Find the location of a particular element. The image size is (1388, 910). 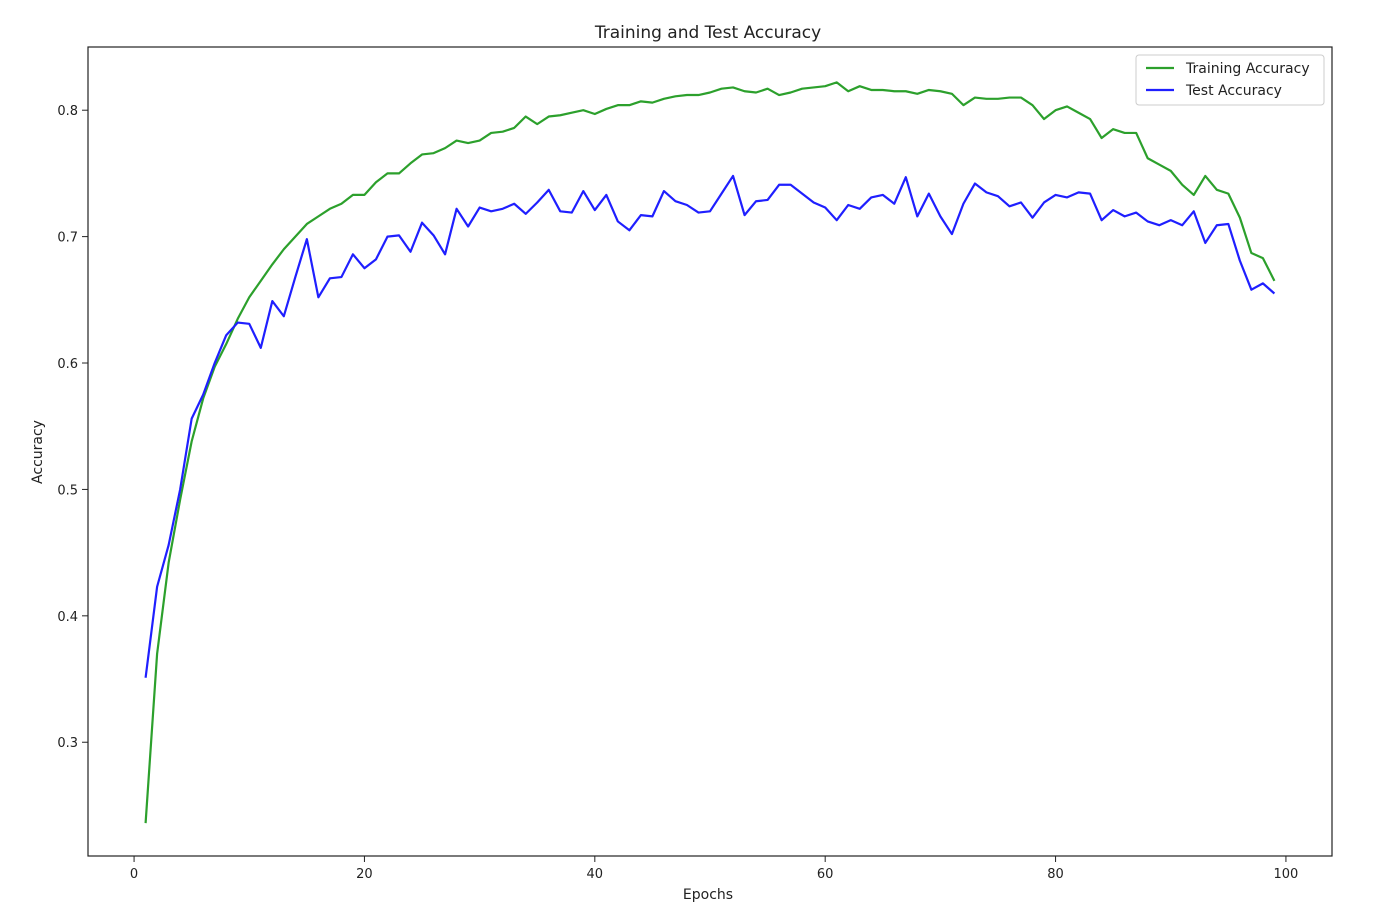

y-axis-label: Accuracy is located at coordinates (38, 452).